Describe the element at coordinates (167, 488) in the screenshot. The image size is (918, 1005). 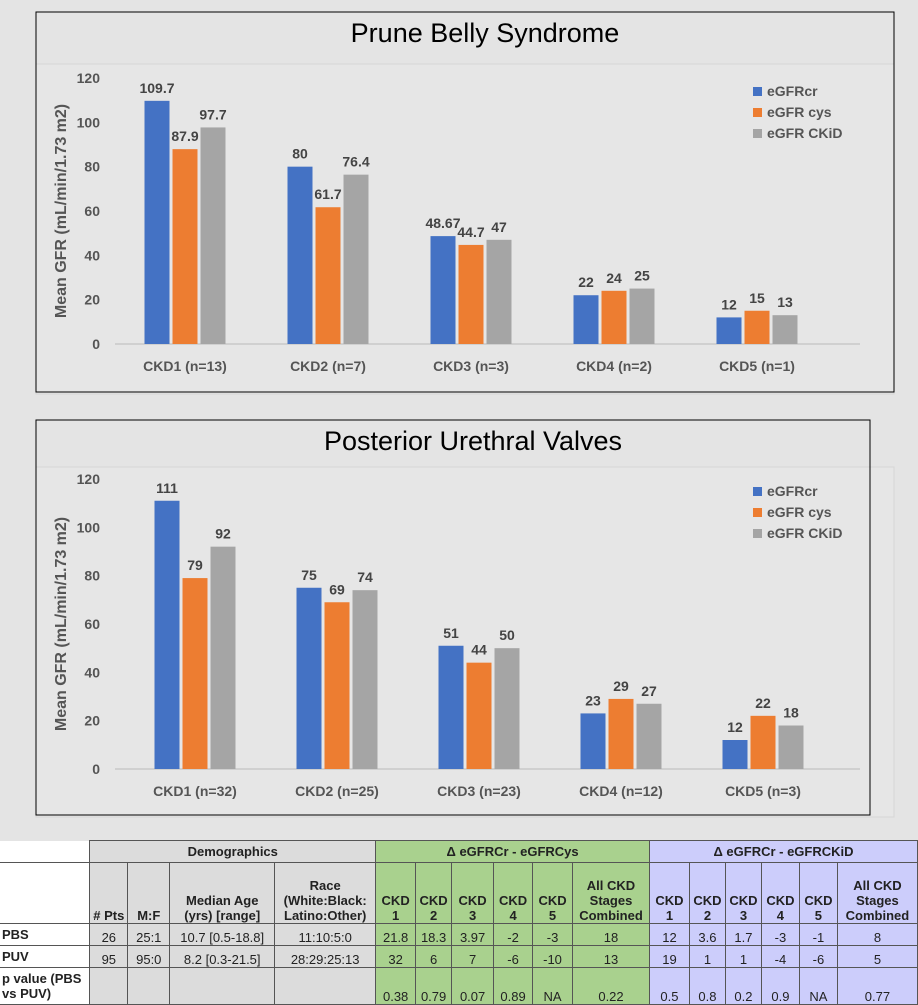
I see `data-label: 111` at that location.